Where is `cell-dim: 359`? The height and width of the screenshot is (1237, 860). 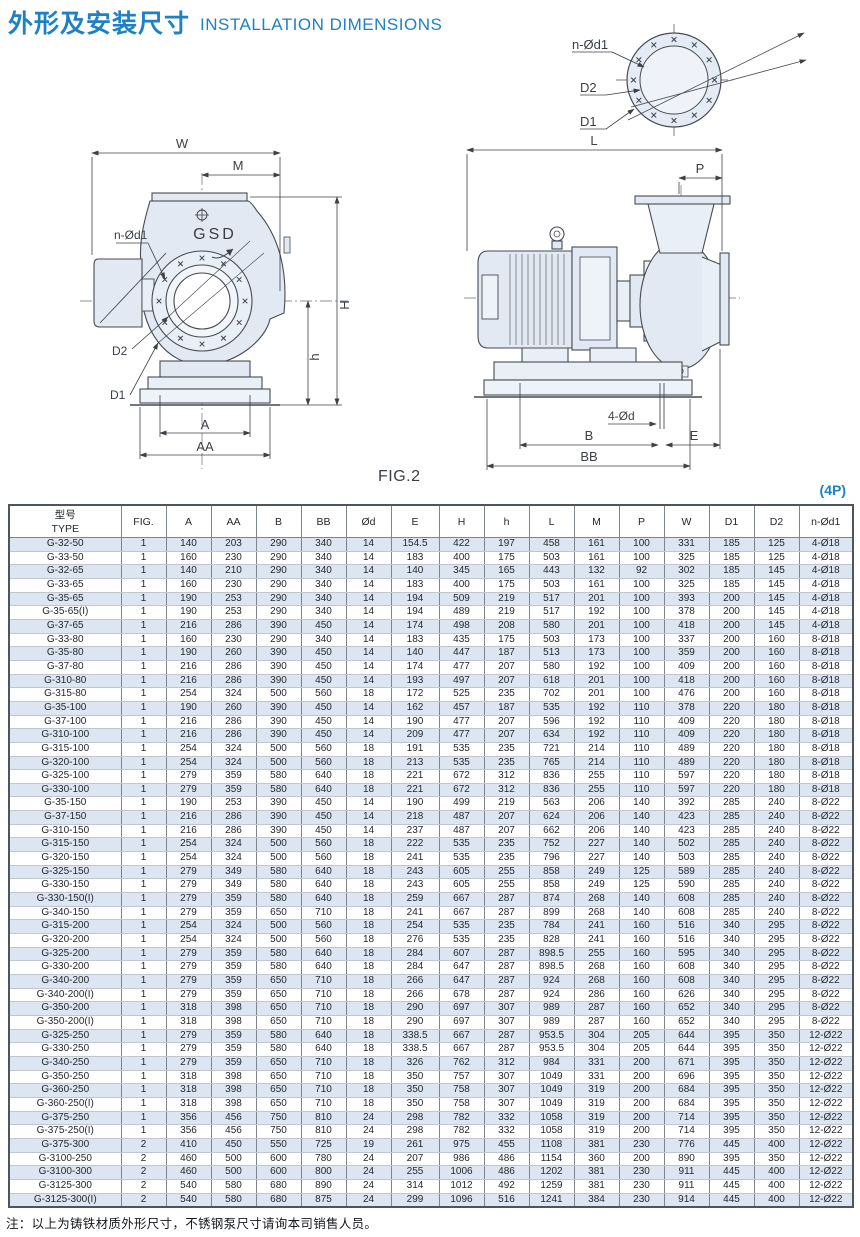
cell-dim: 359 is located at coordinates (233, 981).